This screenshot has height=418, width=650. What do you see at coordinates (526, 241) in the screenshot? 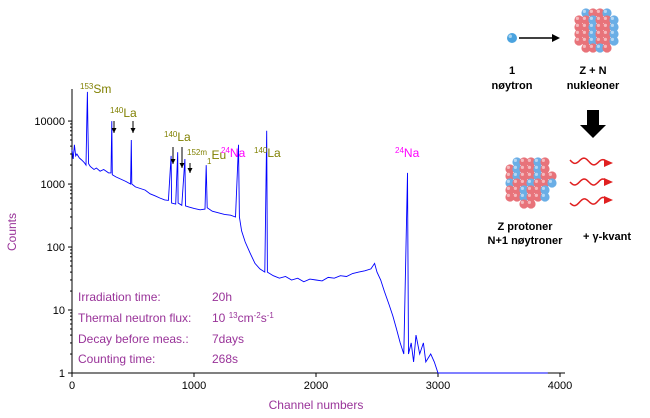
I see `diagram-label: N+1 nøytroner` at bounding box center [526, 241].